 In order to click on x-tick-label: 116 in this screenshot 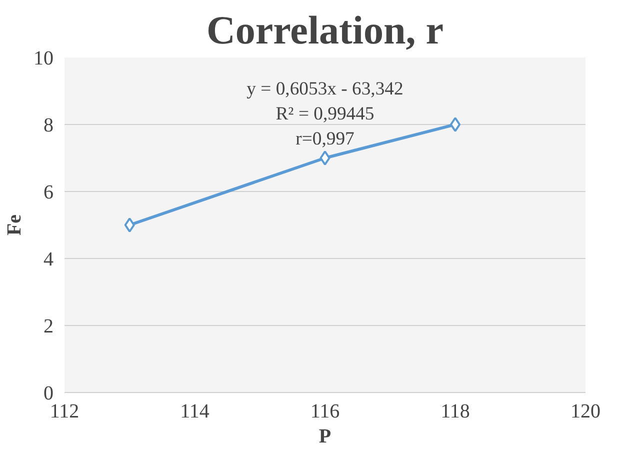, I will do `click(325, 411)`.